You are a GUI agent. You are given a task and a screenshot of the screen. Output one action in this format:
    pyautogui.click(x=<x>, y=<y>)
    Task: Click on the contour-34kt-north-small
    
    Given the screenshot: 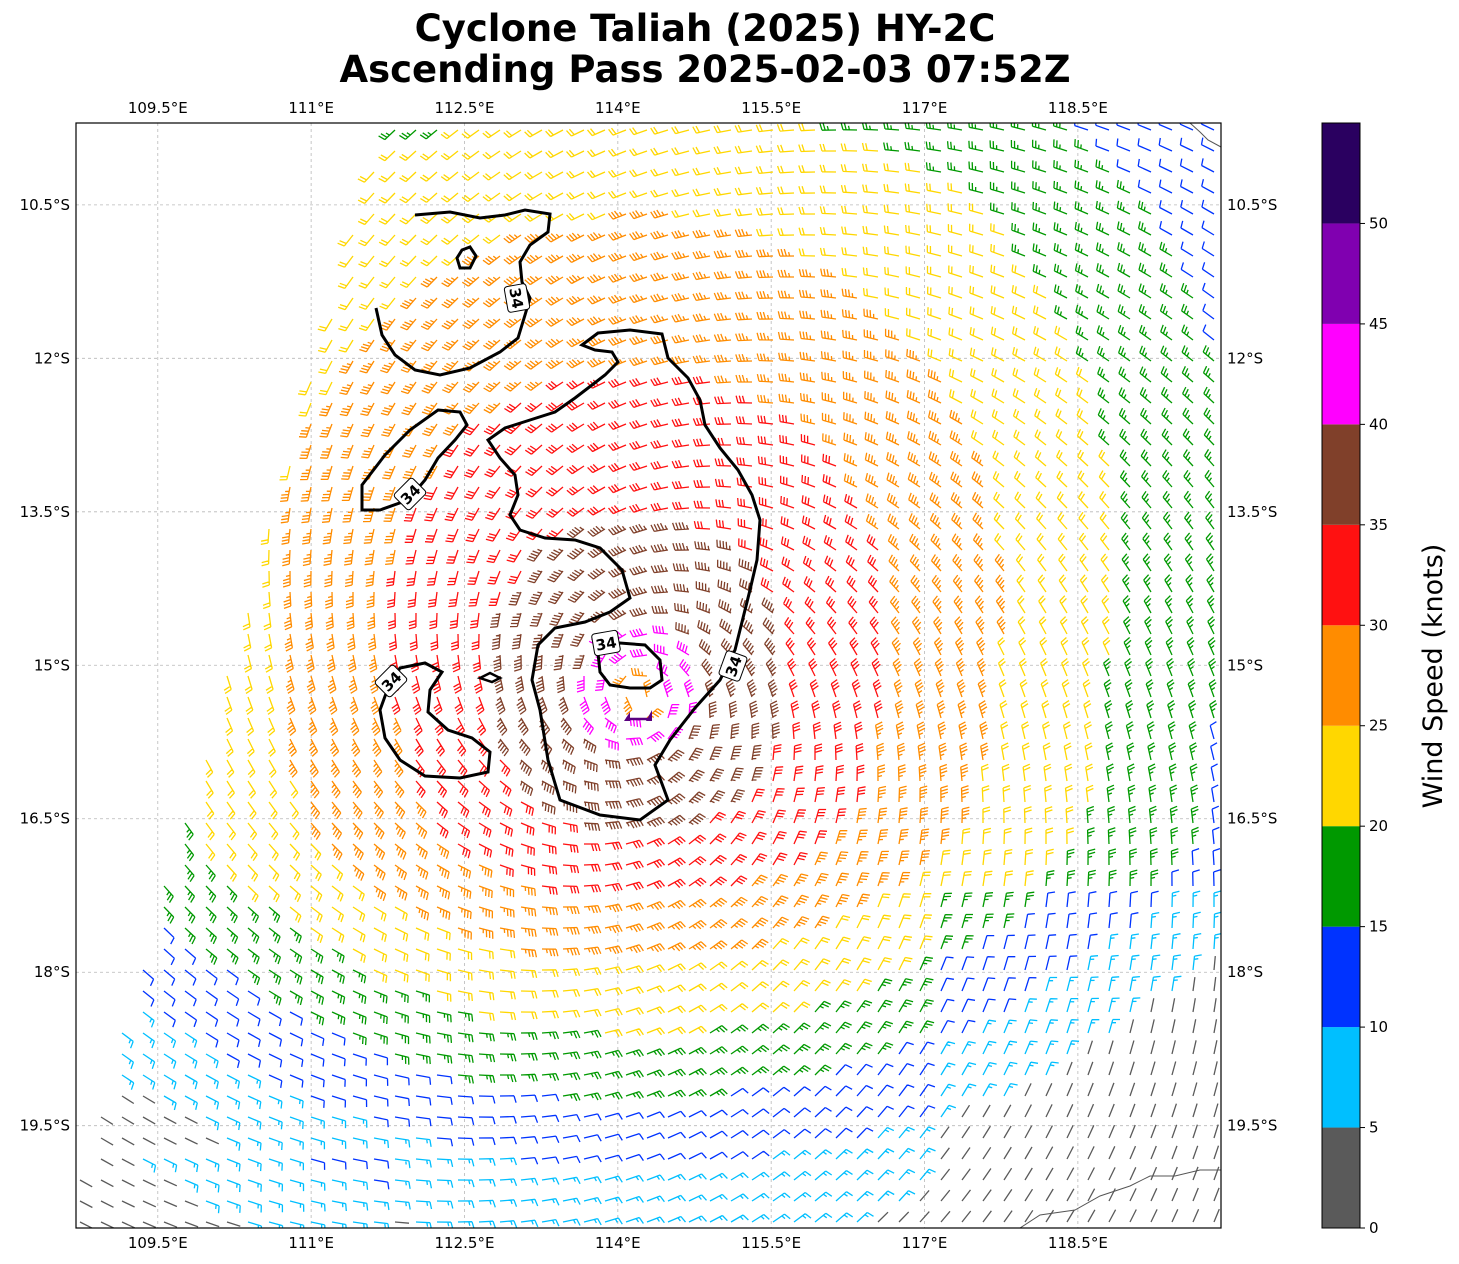 What is the action you would take?
    pyautogui.click(x=466, y=257)
    